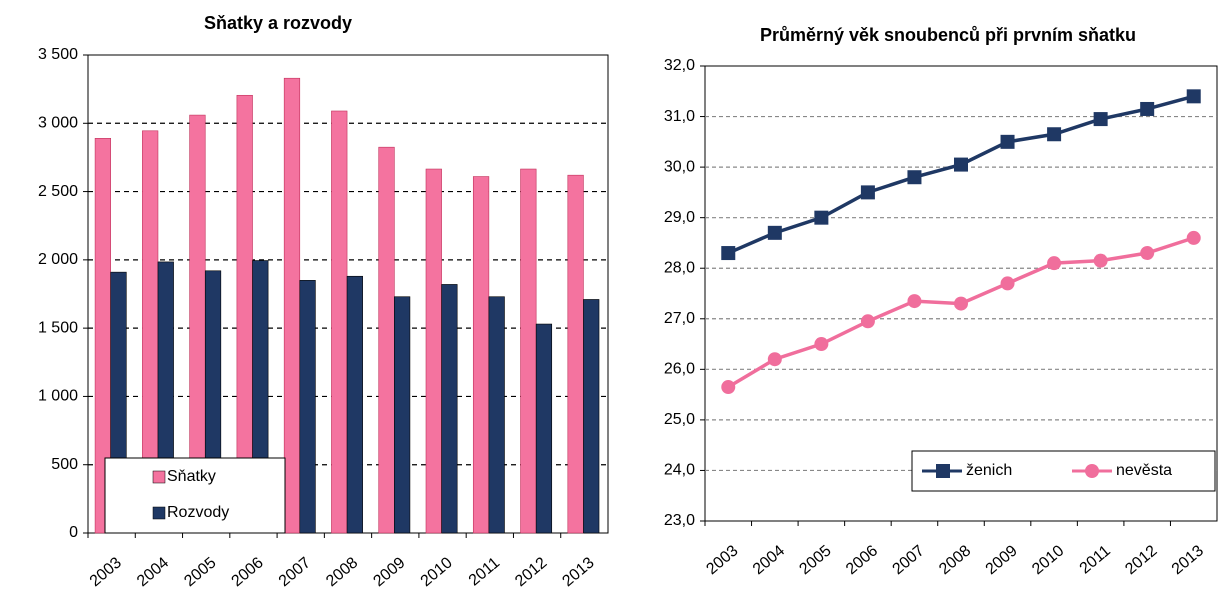 Image resolution: width=1227 pixels, height=598 pixels. What do you see at coordinates (679, 470) in the screenshot?
I see `y-tick-label: 24,0` at bounding box center [679, 470].